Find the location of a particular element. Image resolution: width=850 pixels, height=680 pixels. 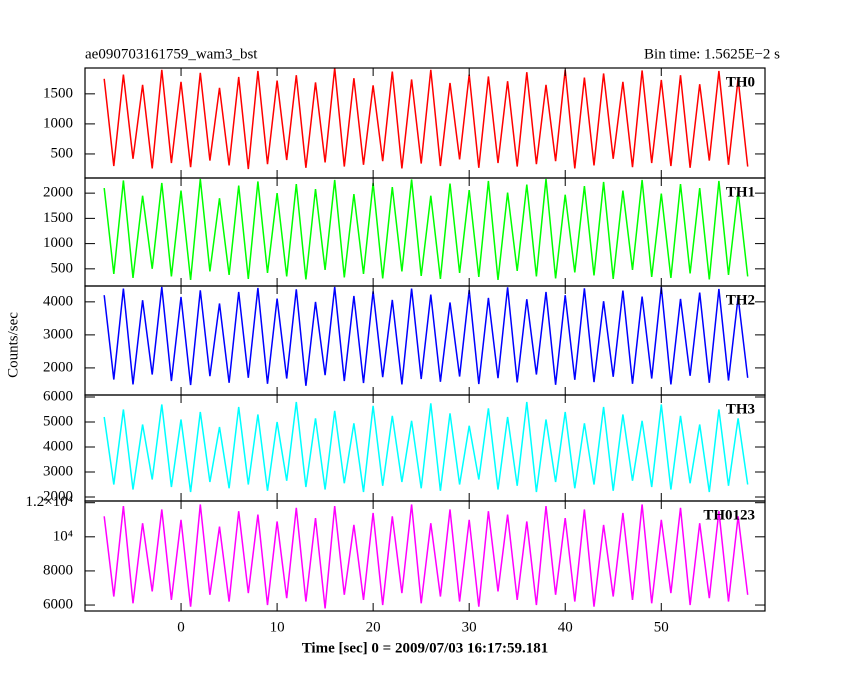

x-tick-label: 10 is located at coordinates (277, 627).